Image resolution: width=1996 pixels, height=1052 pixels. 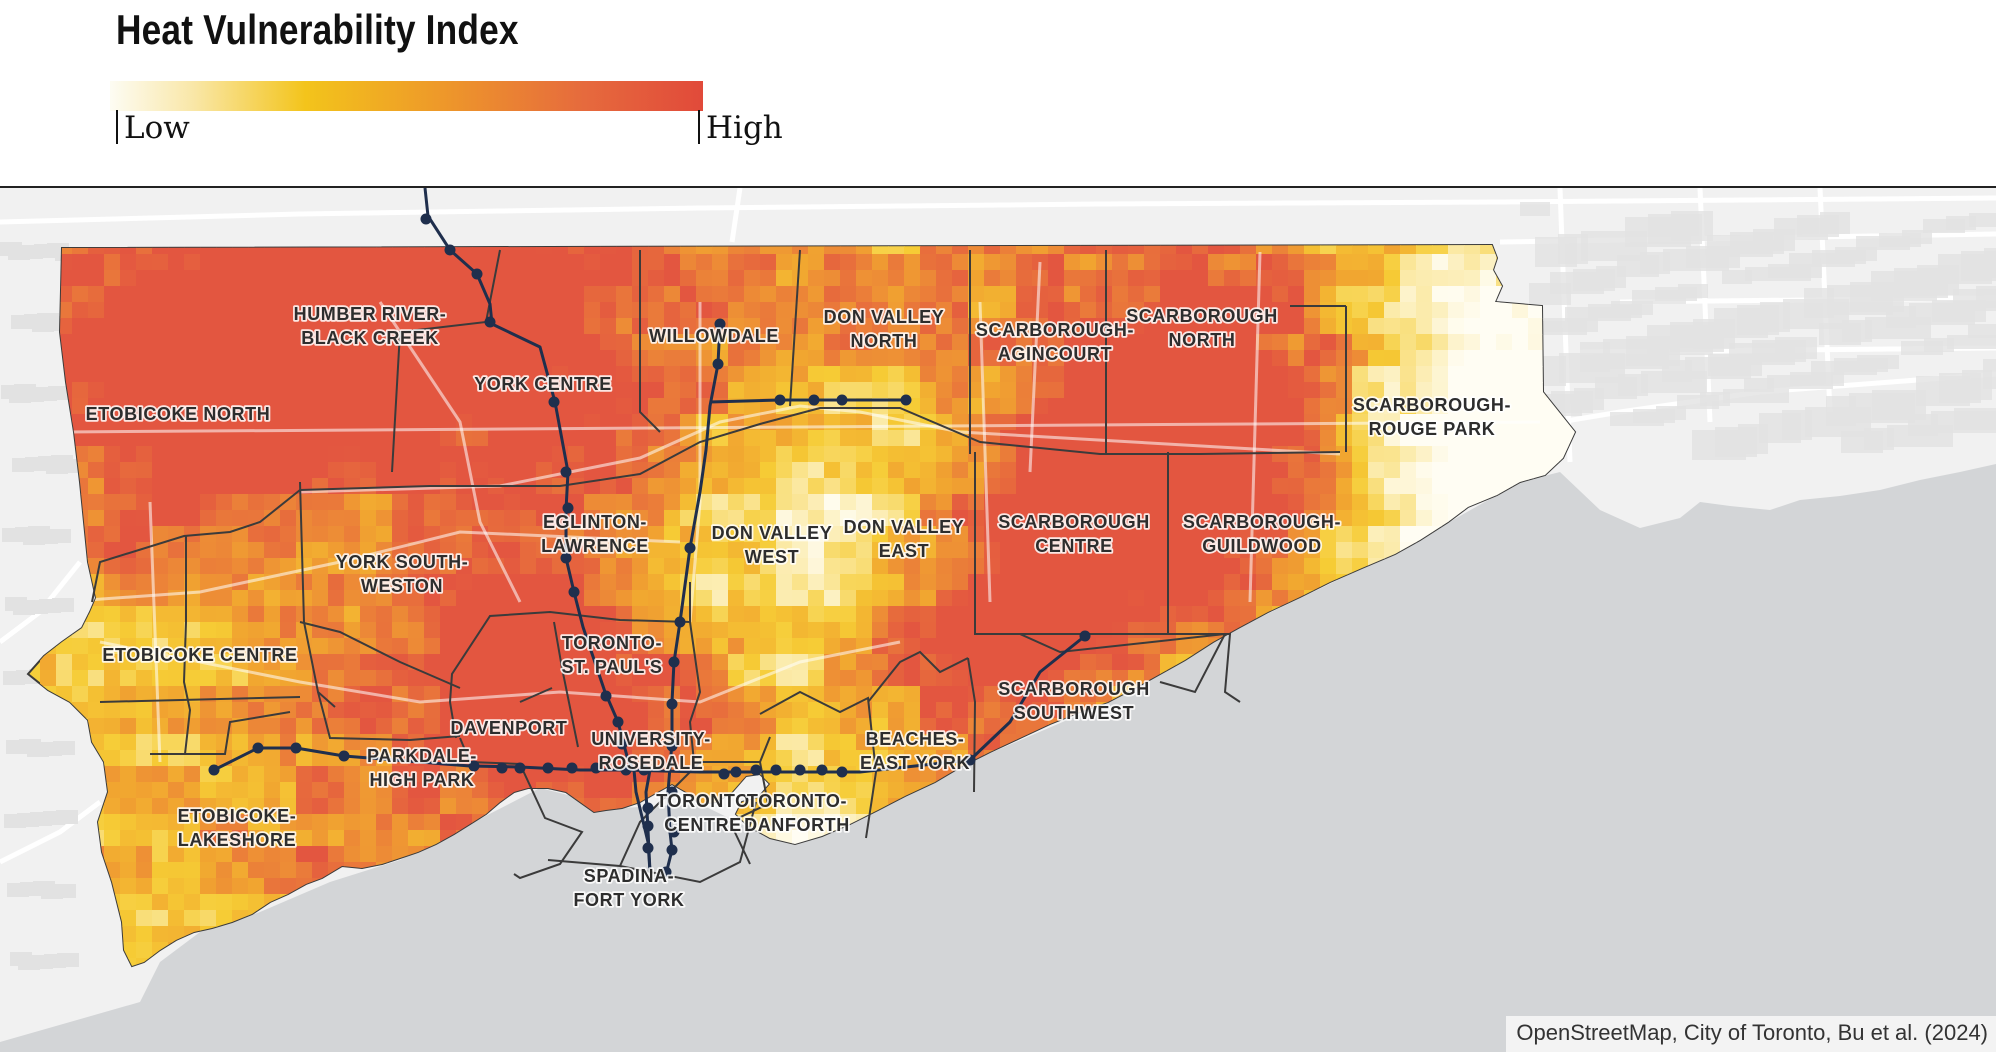 I want to click on district-label-line: BLACK CREEK, so click(x=370, y=338).